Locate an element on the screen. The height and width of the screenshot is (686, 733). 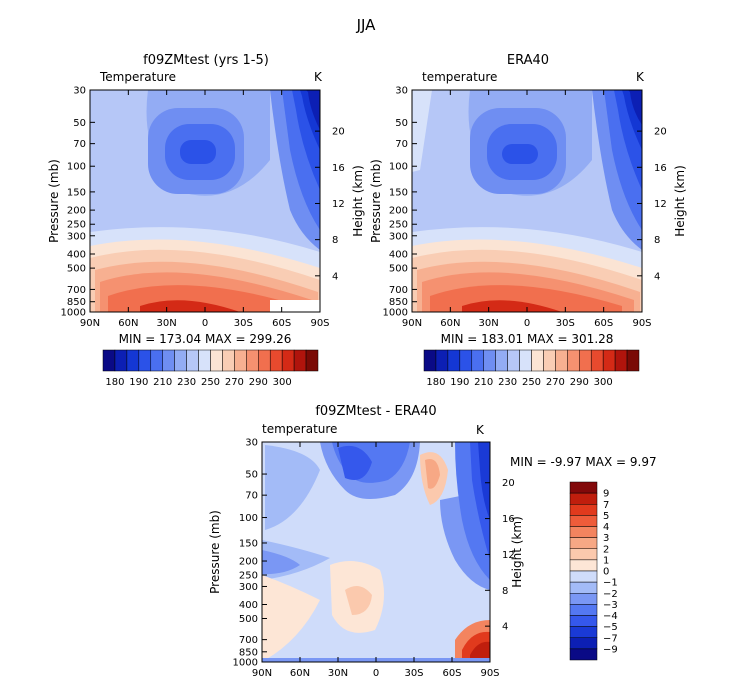
model-stats: MIN = 173.04 MAX = 299.26 is located at coordinates (205, 339).